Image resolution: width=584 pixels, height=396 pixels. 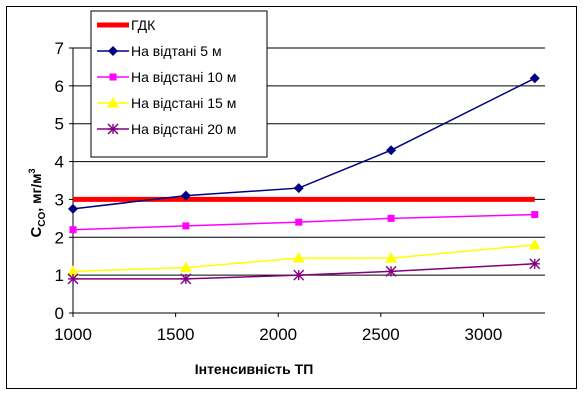 What do you see at coordinates (59, 199) in the screenshot?
I see `y-tick-label-3: 3` at bounding box center [59, 199].